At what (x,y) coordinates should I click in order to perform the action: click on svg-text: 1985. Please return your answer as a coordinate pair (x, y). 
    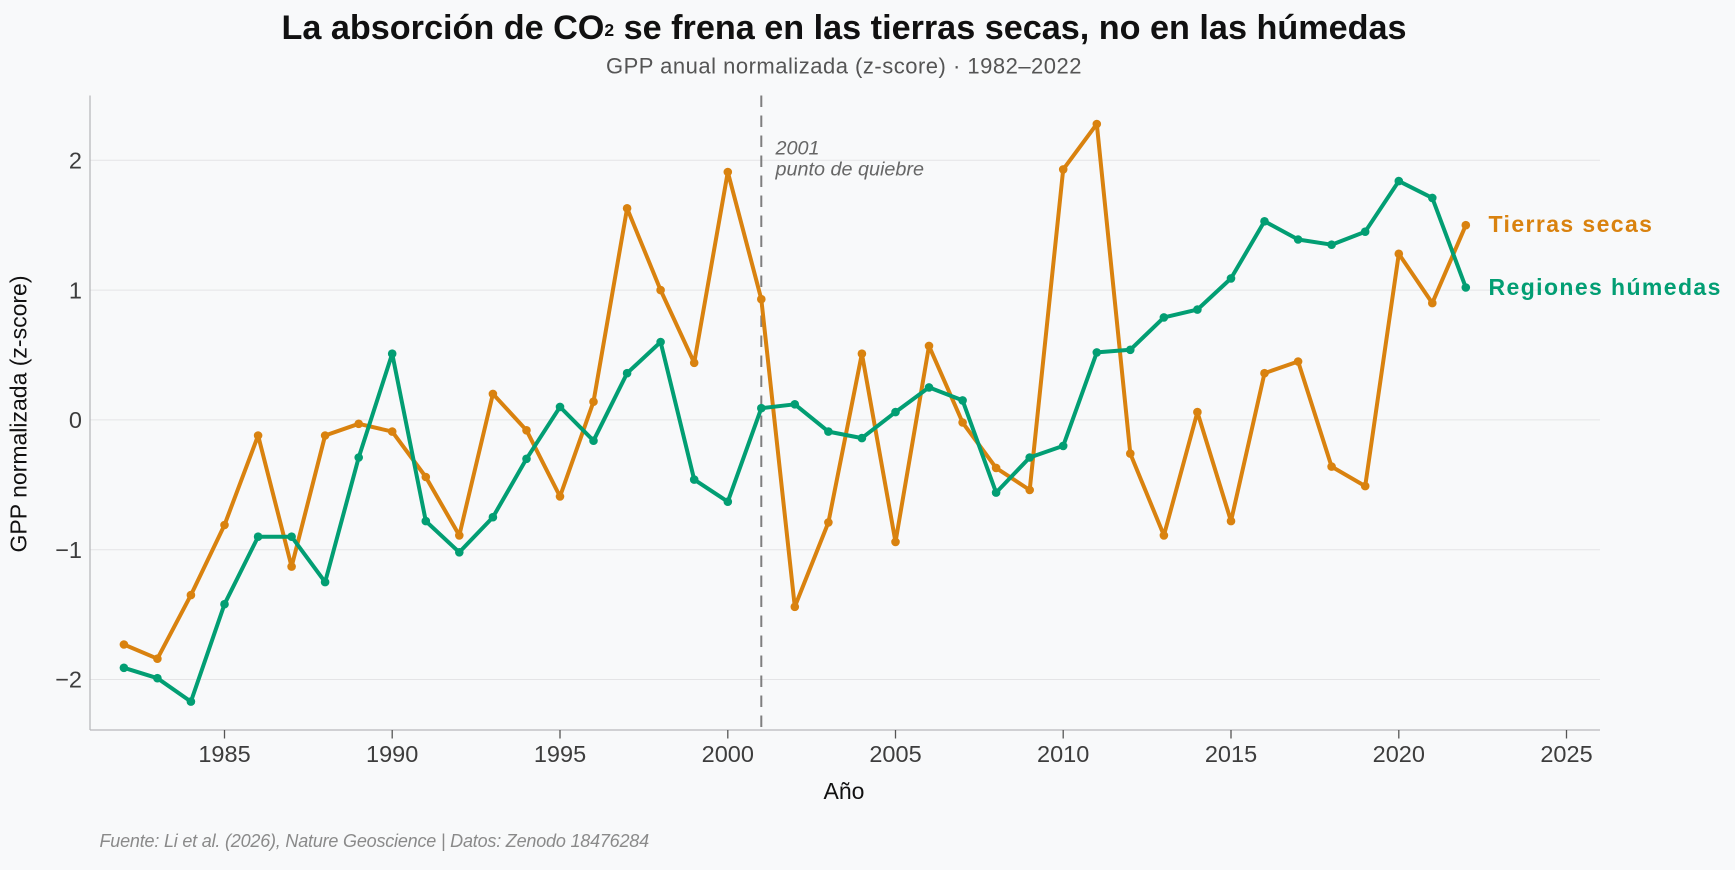
    Looking at the image, I should click on (224, 754).